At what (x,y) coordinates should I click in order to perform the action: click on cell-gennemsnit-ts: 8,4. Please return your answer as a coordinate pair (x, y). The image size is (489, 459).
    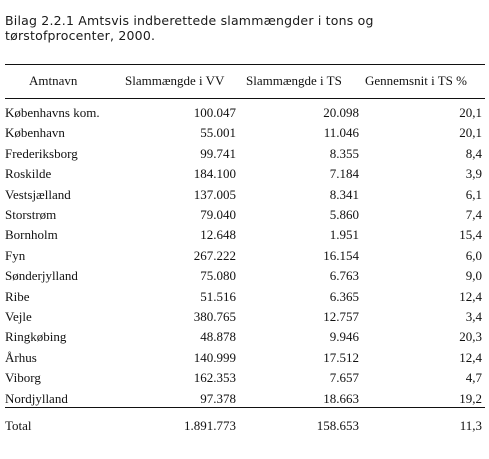
    Looking at the image, I should click on (473, 153).